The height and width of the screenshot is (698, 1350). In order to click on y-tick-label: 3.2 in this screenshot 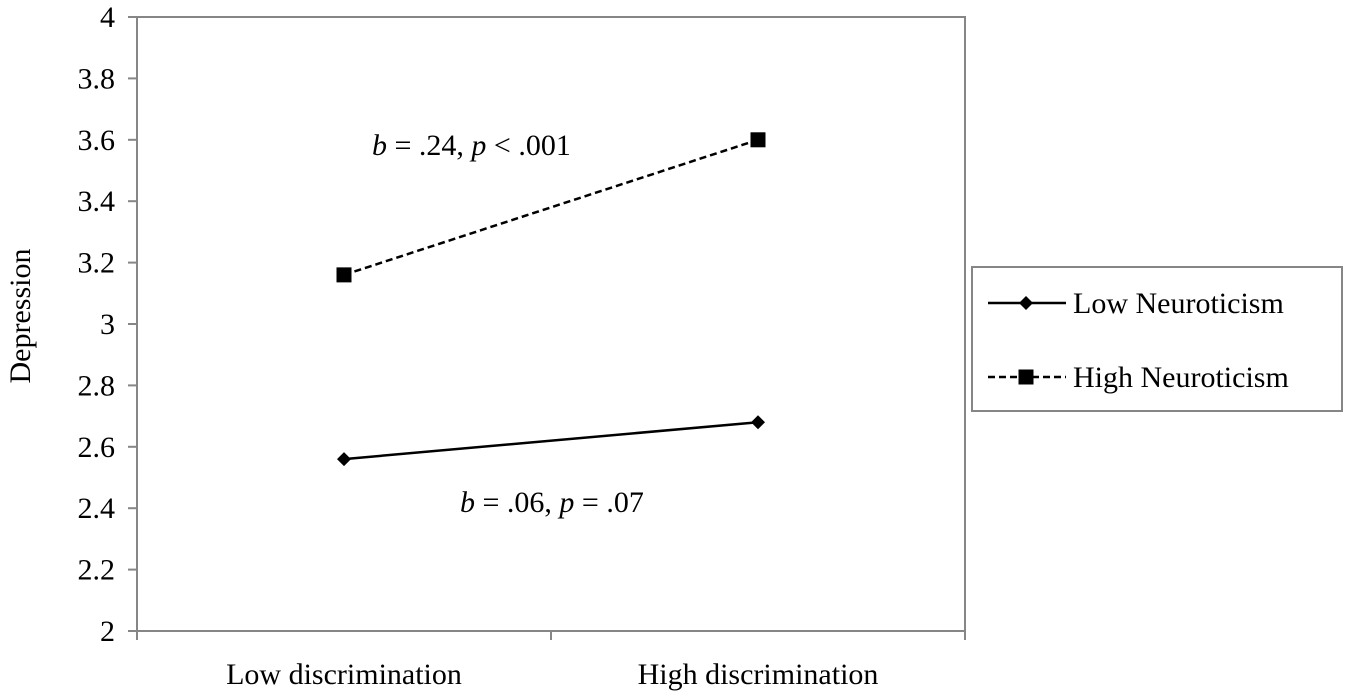, I will do `click(97, 263)`.